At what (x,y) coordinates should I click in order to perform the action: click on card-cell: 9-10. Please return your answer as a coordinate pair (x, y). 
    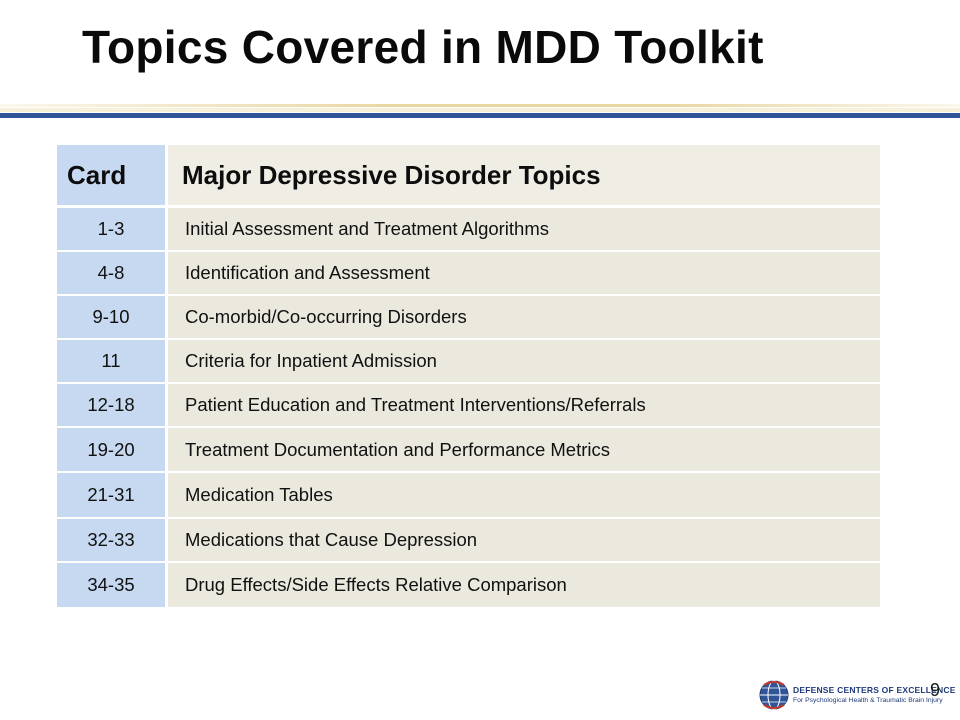
    Looking at the image, I should click on (112, 318).